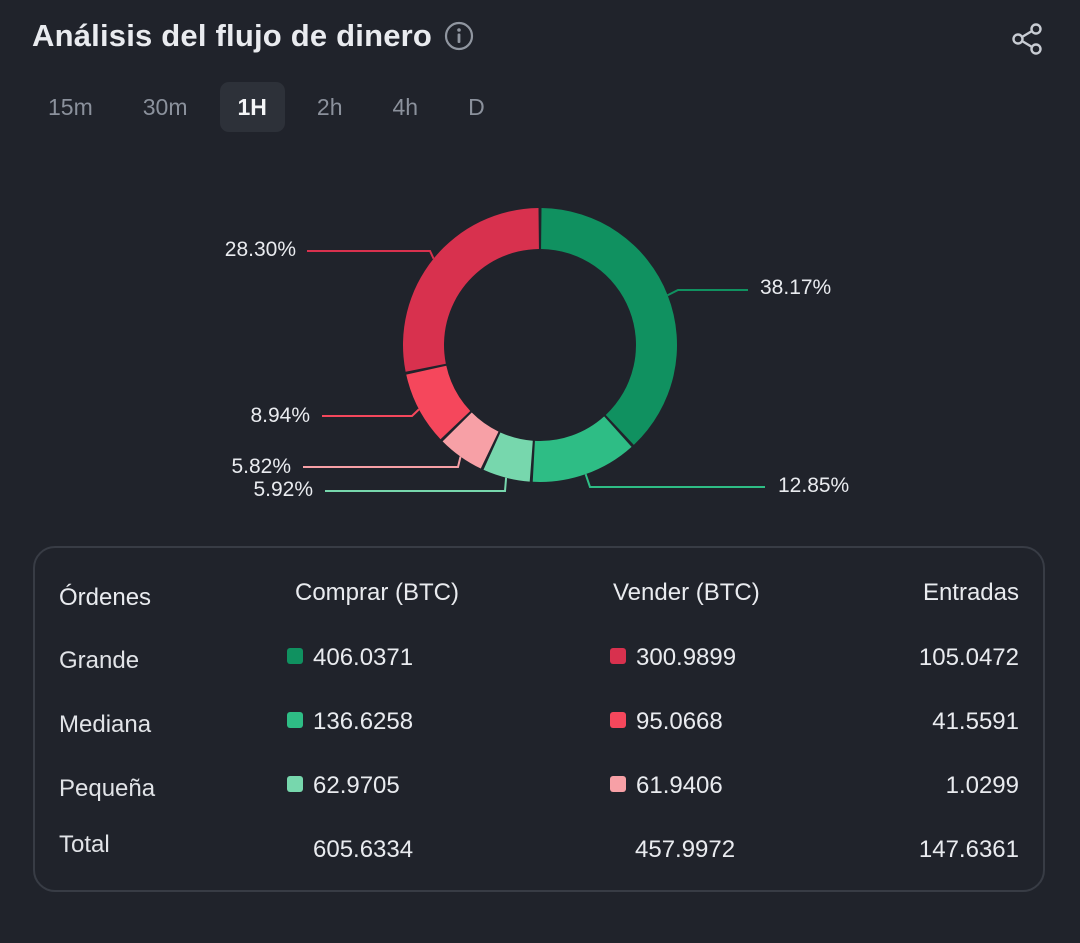  I want to click on row-label-small: Pequeña, so click(107, 788).